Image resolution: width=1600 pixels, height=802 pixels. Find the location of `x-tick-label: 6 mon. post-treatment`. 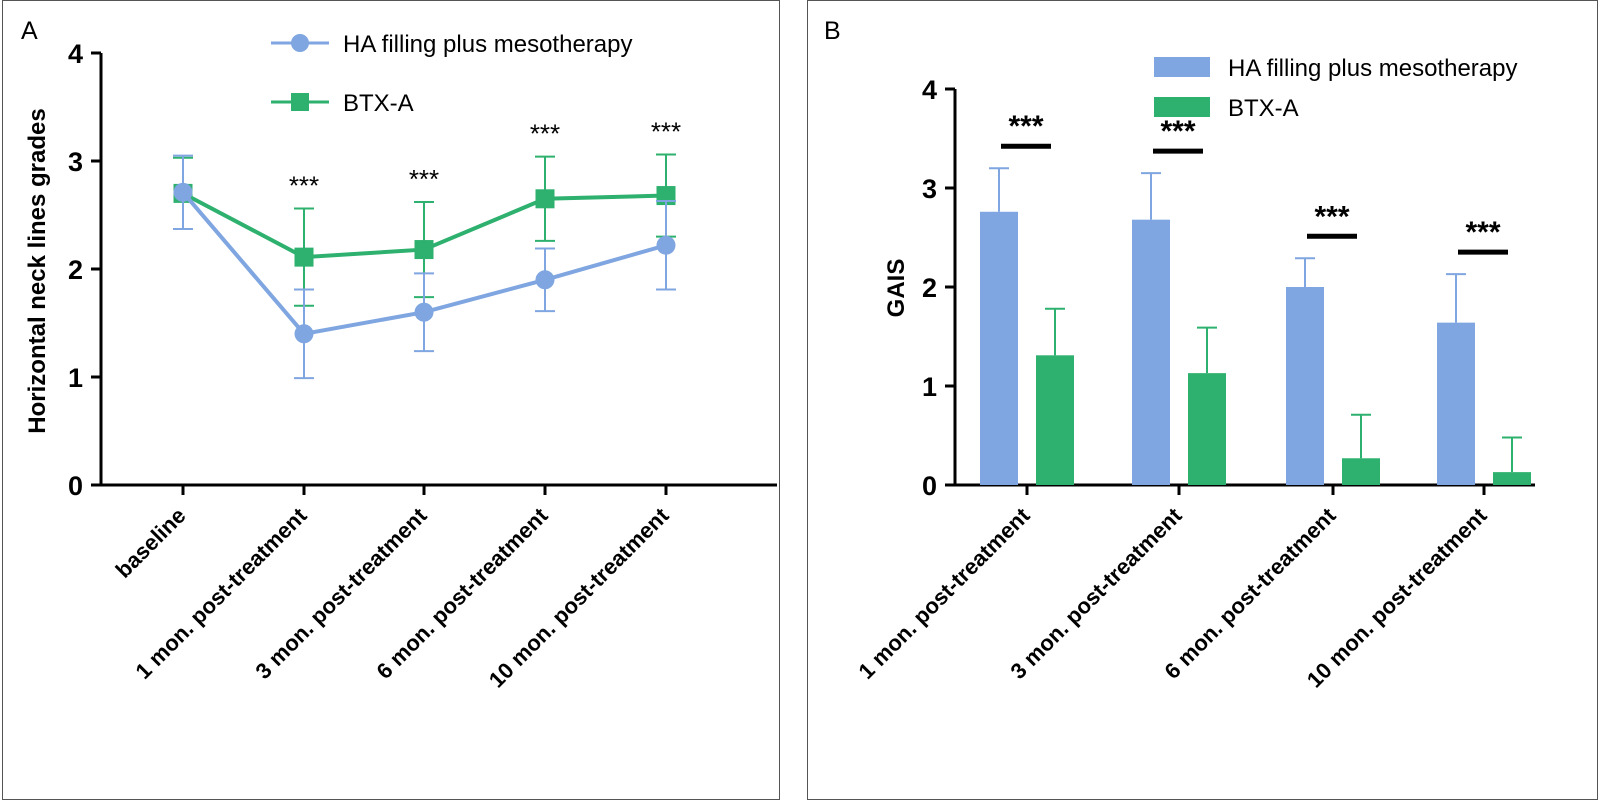

x-tick-label: 6 mon. post-treatment is located at coordinates (1250, 593).